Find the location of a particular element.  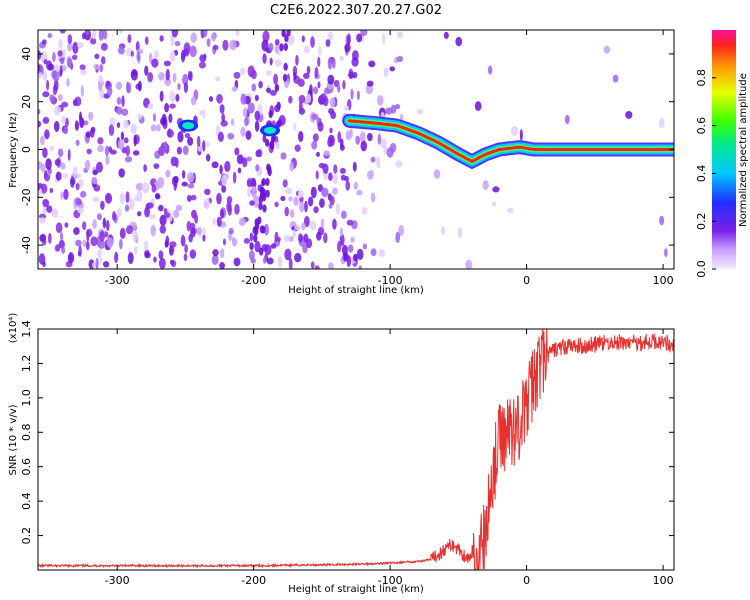

x-tick-label: 0 is located at coordinates (526, 280).